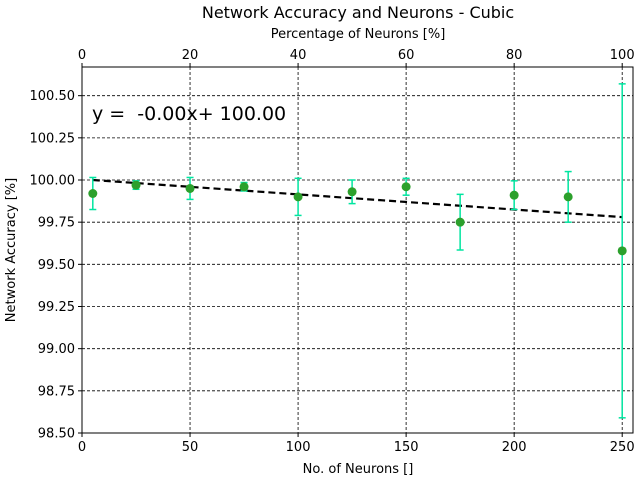 The image size is (640, 480). What do you see at coordinates (358, 469) in the screenshot?
I see `x-axis-label: No. of Neurons []` at bounding box center [358, 469].